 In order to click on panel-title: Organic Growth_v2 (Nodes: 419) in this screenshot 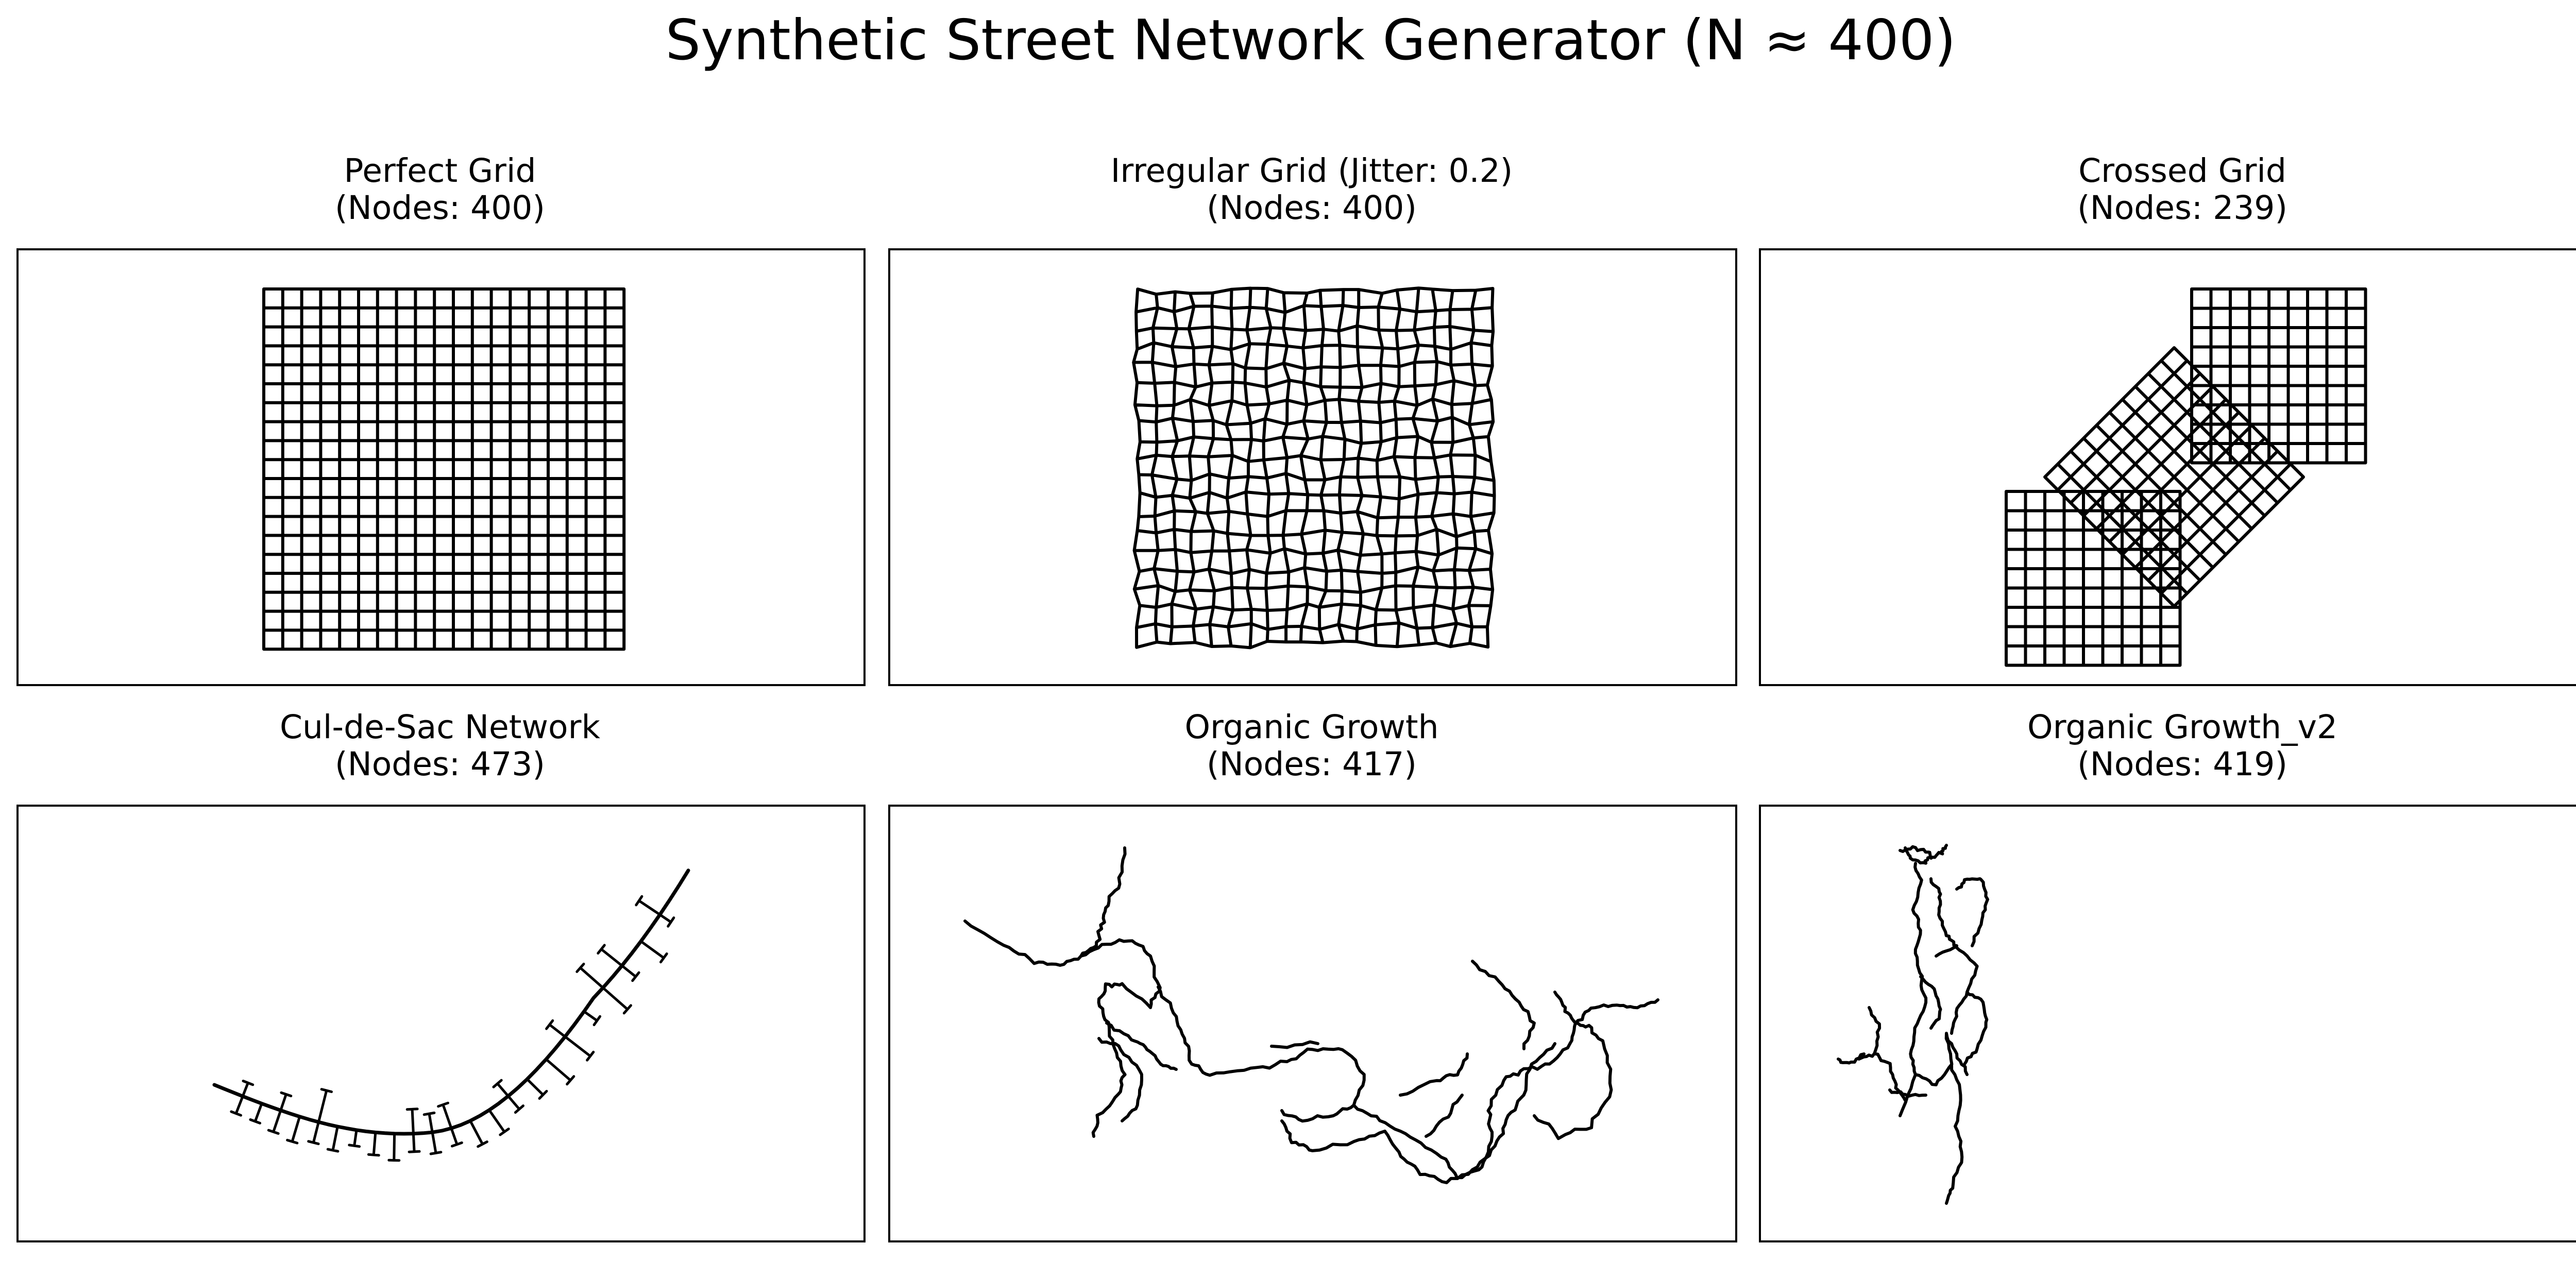, I will do `click(2167, 750)`.